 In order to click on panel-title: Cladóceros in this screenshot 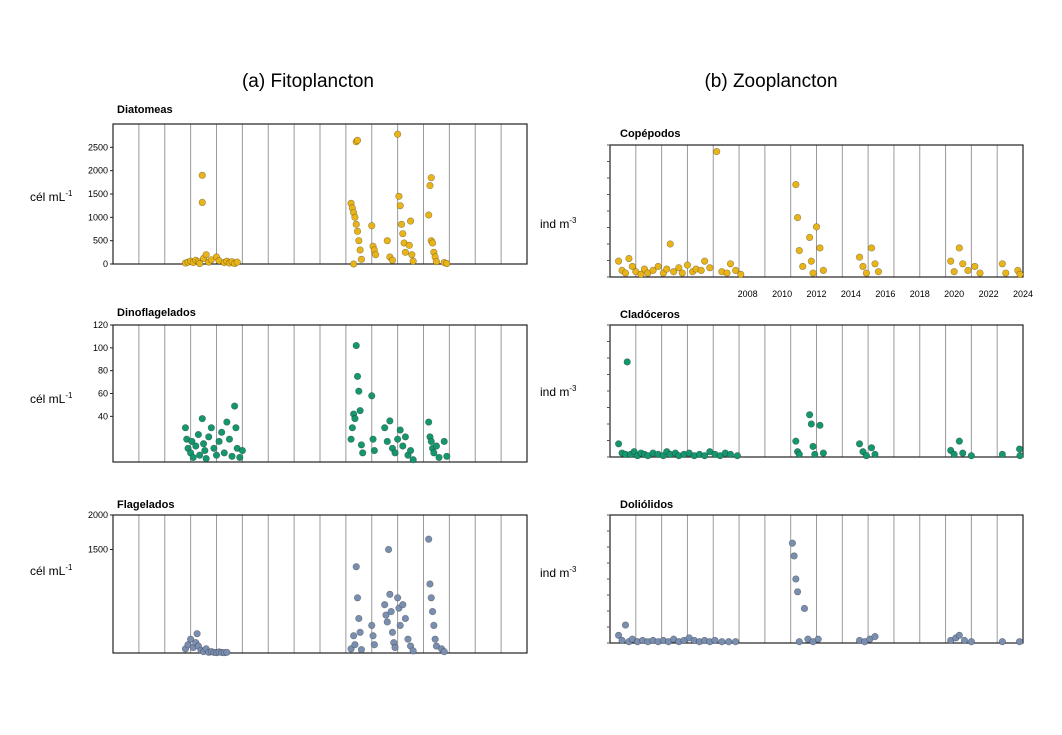, I will do `click(650, 315)`.